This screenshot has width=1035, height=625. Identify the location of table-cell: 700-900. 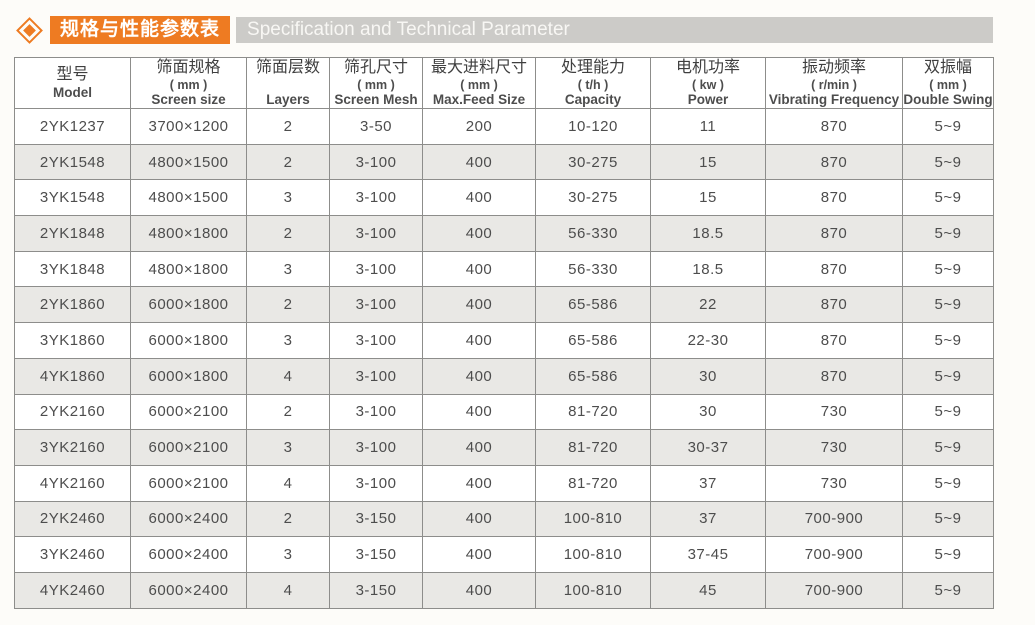
(834, 590).